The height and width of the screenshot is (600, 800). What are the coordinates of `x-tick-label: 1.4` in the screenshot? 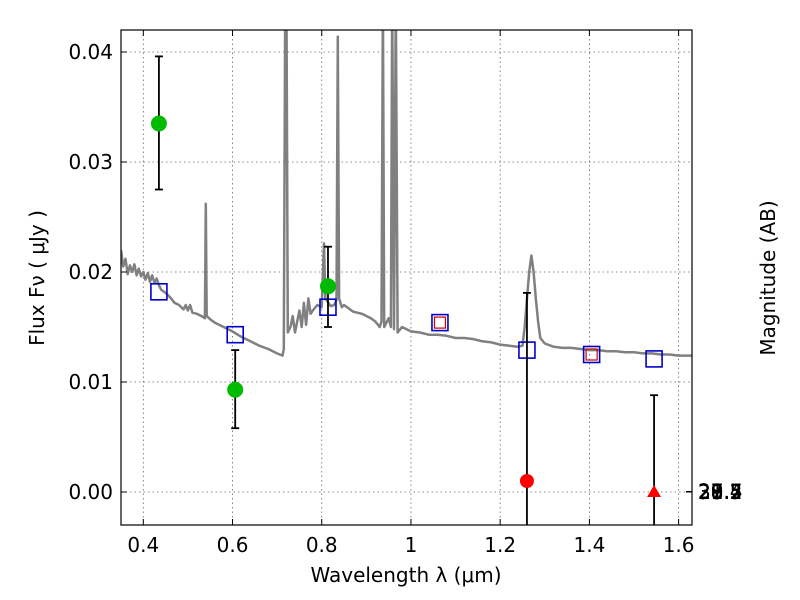 It's located at (589, 545).